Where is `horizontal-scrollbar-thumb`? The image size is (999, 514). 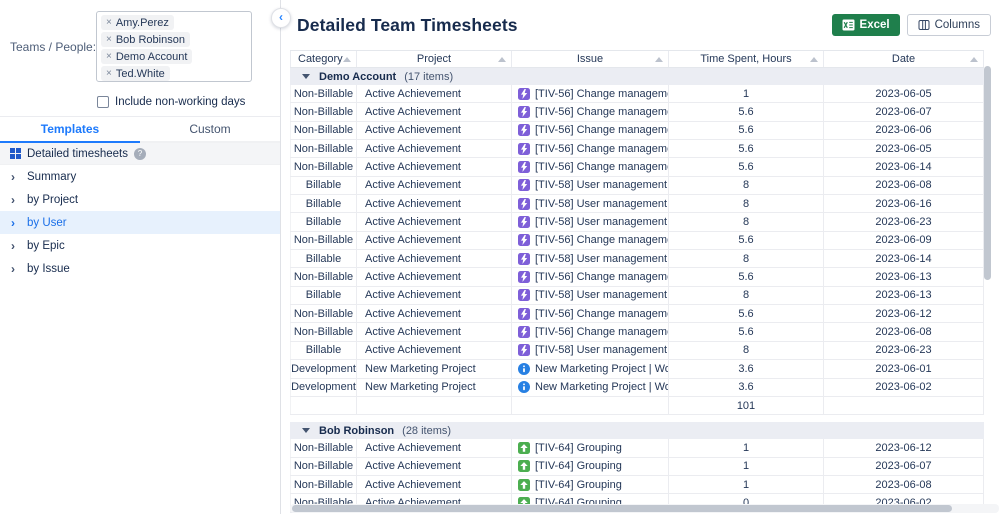 horizontal-scrollbar-thumb is located at coordinates (622, 508).